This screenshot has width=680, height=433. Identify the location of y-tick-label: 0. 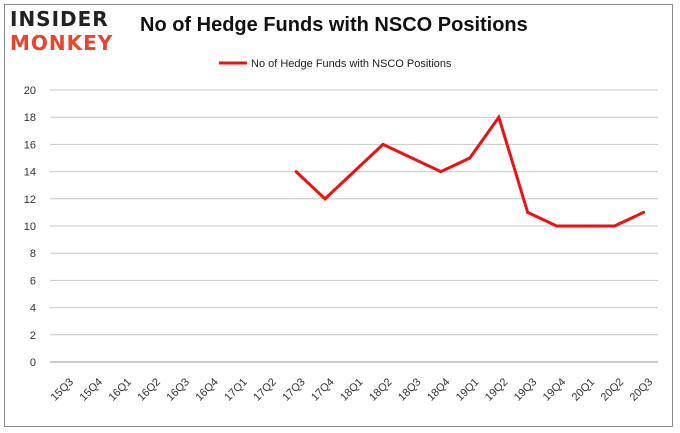
(33, 363).